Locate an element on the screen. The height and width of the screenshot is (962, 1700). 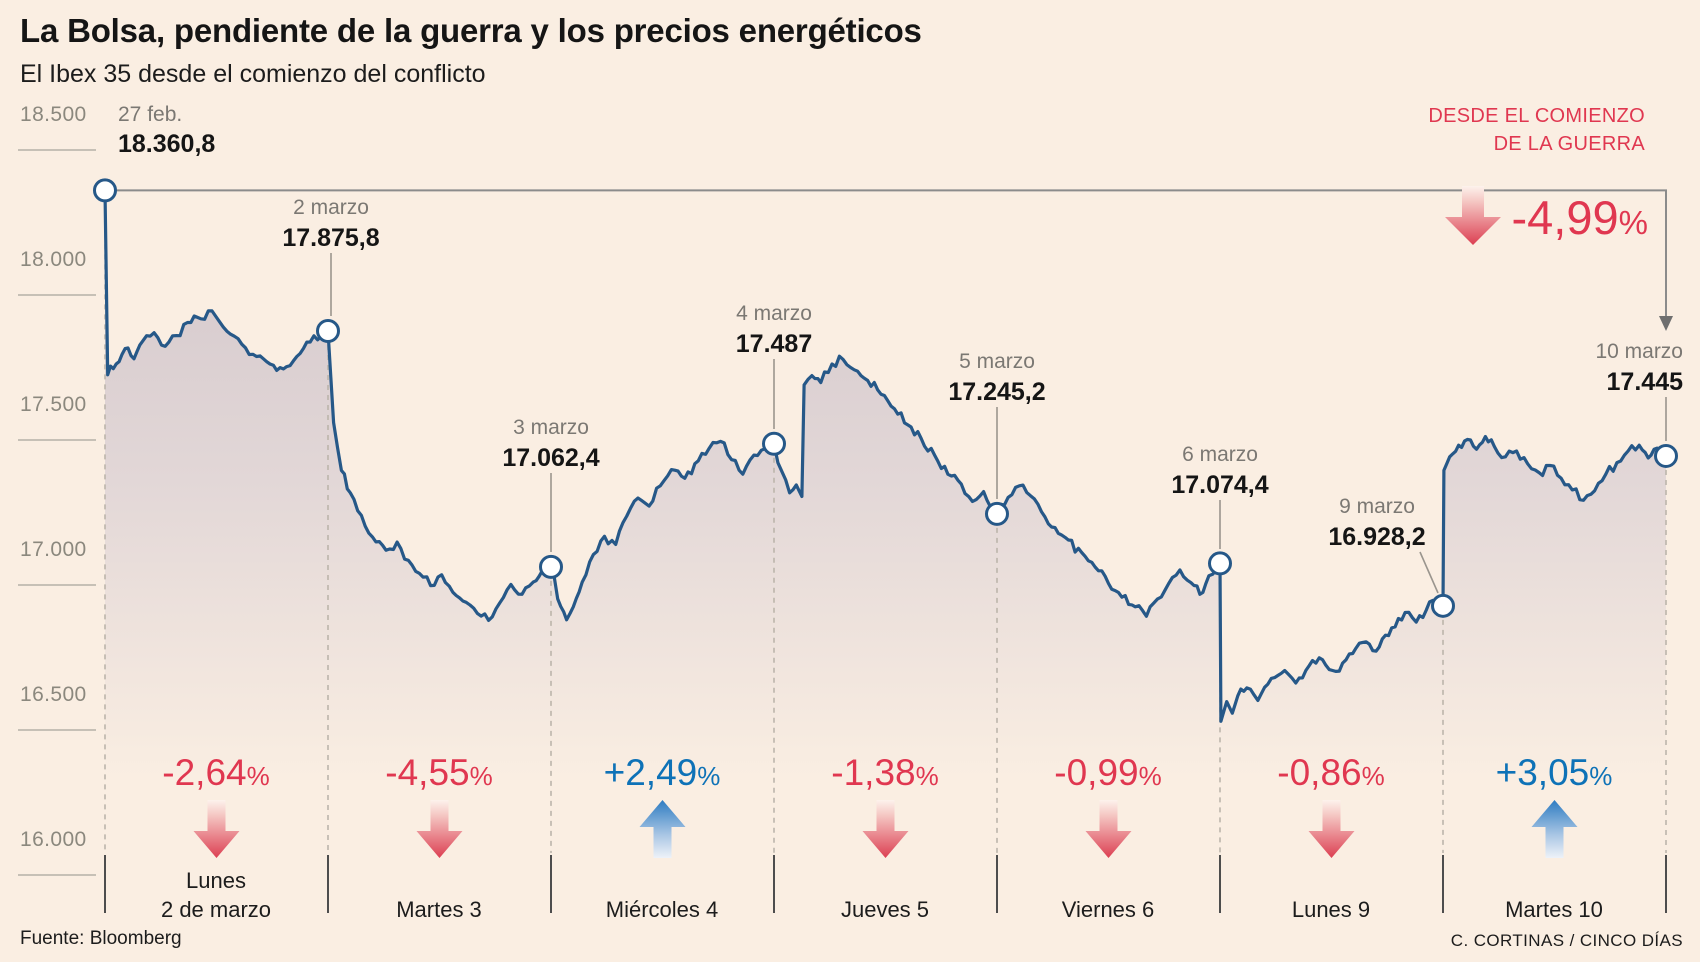
author-credit: C. CORTINAS / CINCO DÍAS is located at coordinates (1566, 940).